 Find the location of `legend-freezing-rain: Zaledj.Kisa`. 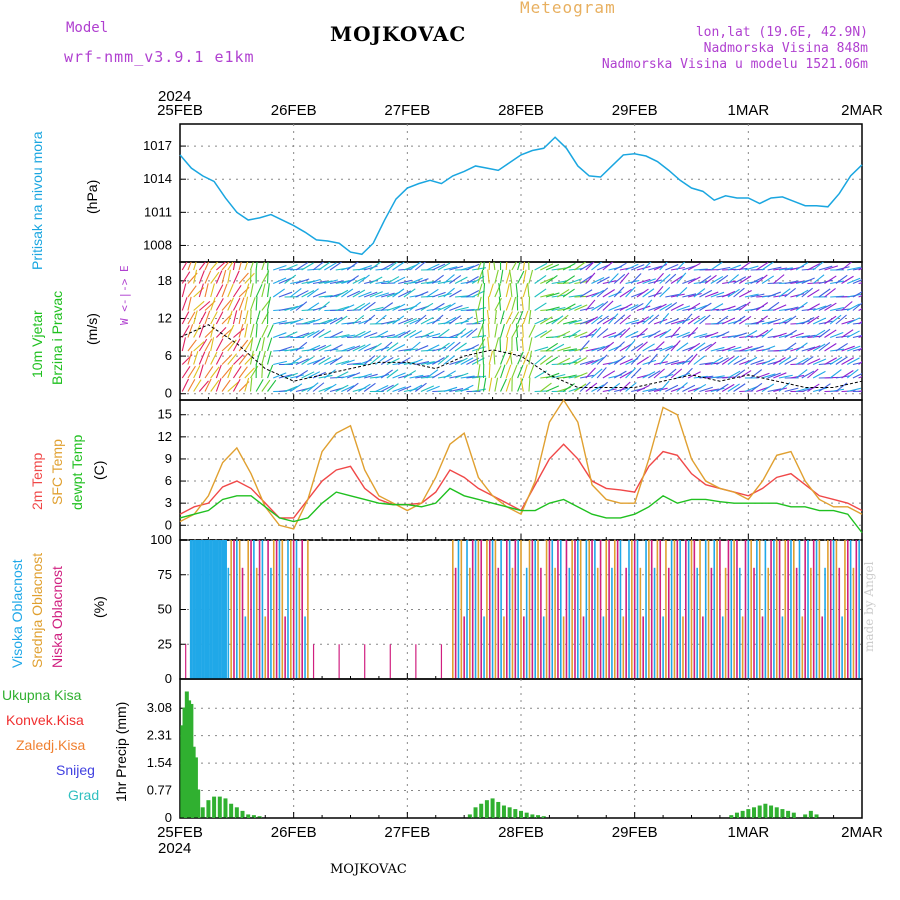

legend-freezing-rain: Zaledj.Kisa is located at coordinates (50, 745).